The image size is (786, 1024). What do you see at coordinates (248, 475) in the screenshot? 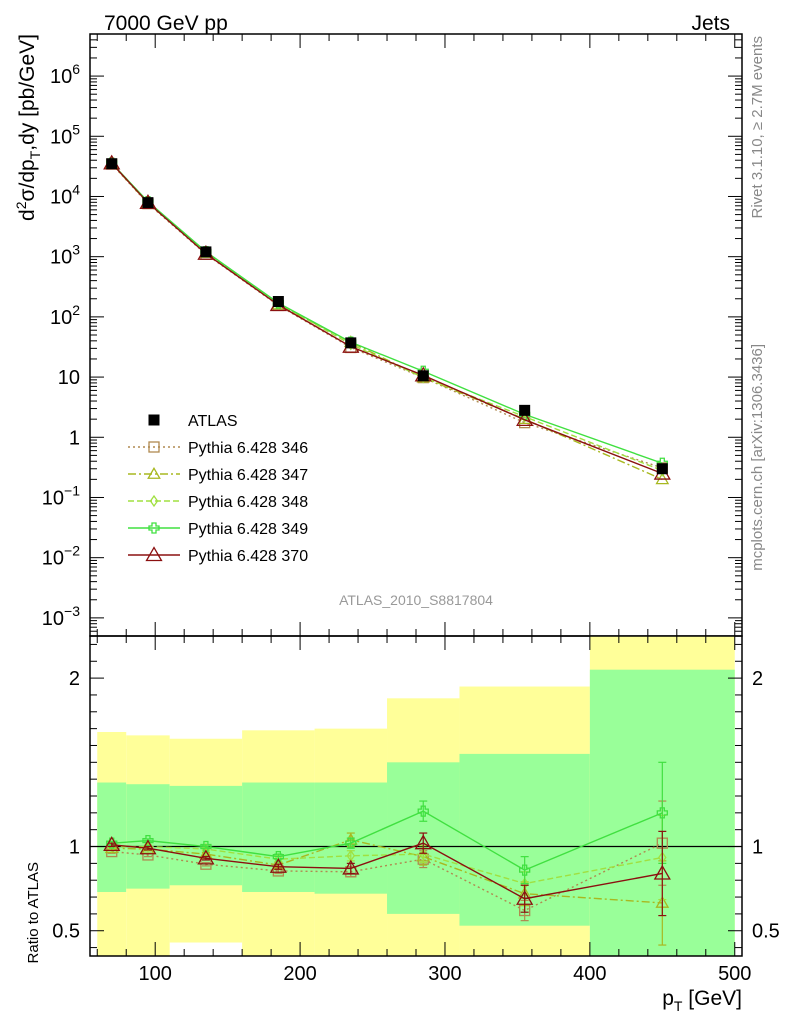
I see `legend-label-1: Pythia 6.428 347` at bounding box center [248, 475].